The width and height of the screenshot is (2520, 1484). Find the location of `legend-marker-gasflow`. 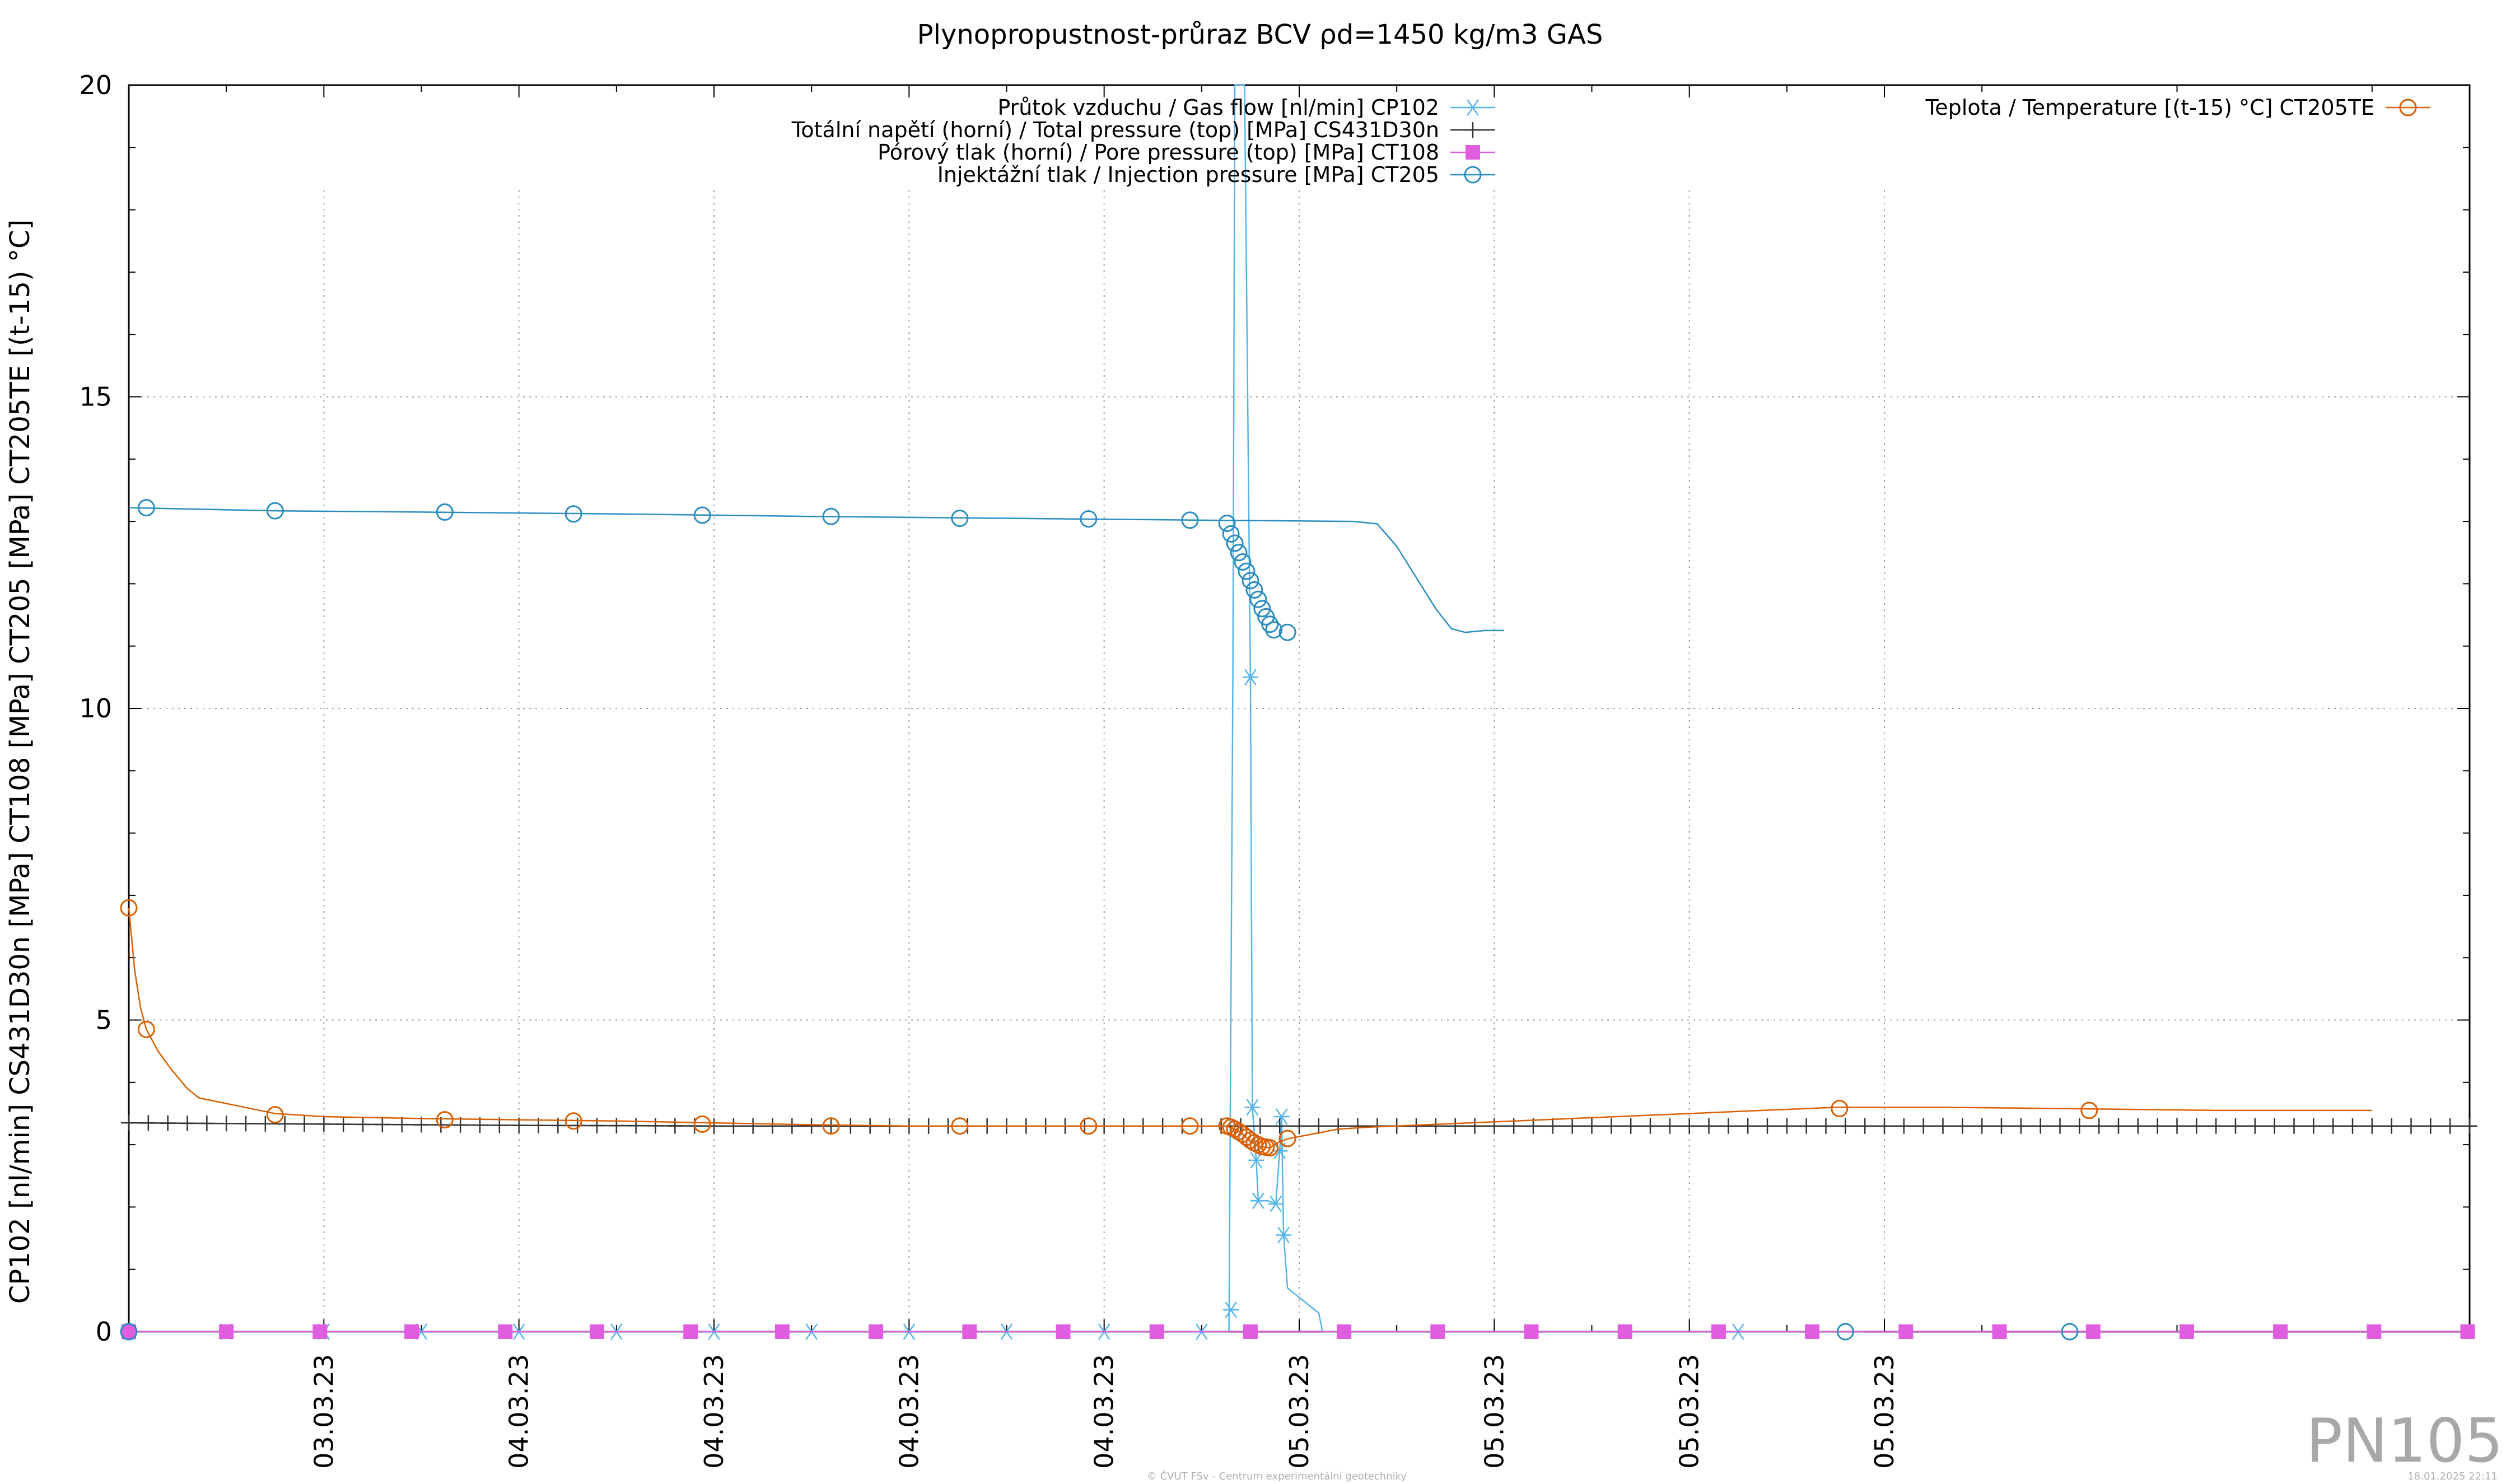

legend-marker-gasflow is located at coordinates (1473, 108).